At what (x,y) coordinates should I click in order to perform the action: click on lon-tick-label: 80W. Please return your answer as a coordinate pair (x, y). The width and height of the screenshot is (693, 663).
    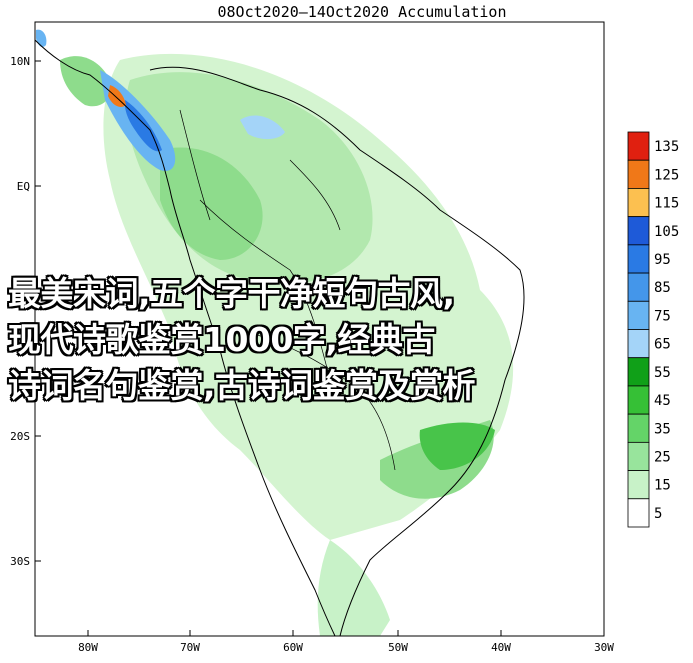
    Looking at the image, I should click on (88, 647).